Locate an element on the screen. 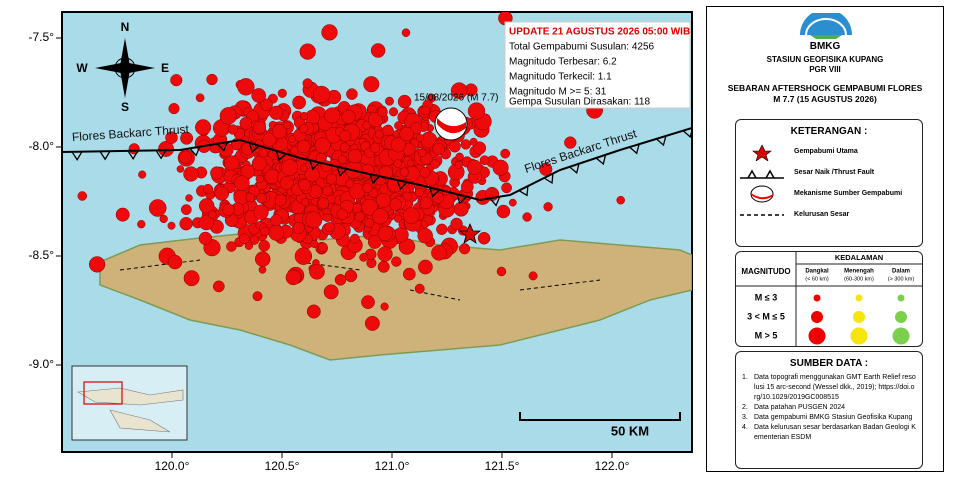 The width and height of the screenshot is (960, 480). magnitude-row: M > 5 is located at coordinates (766, 335).